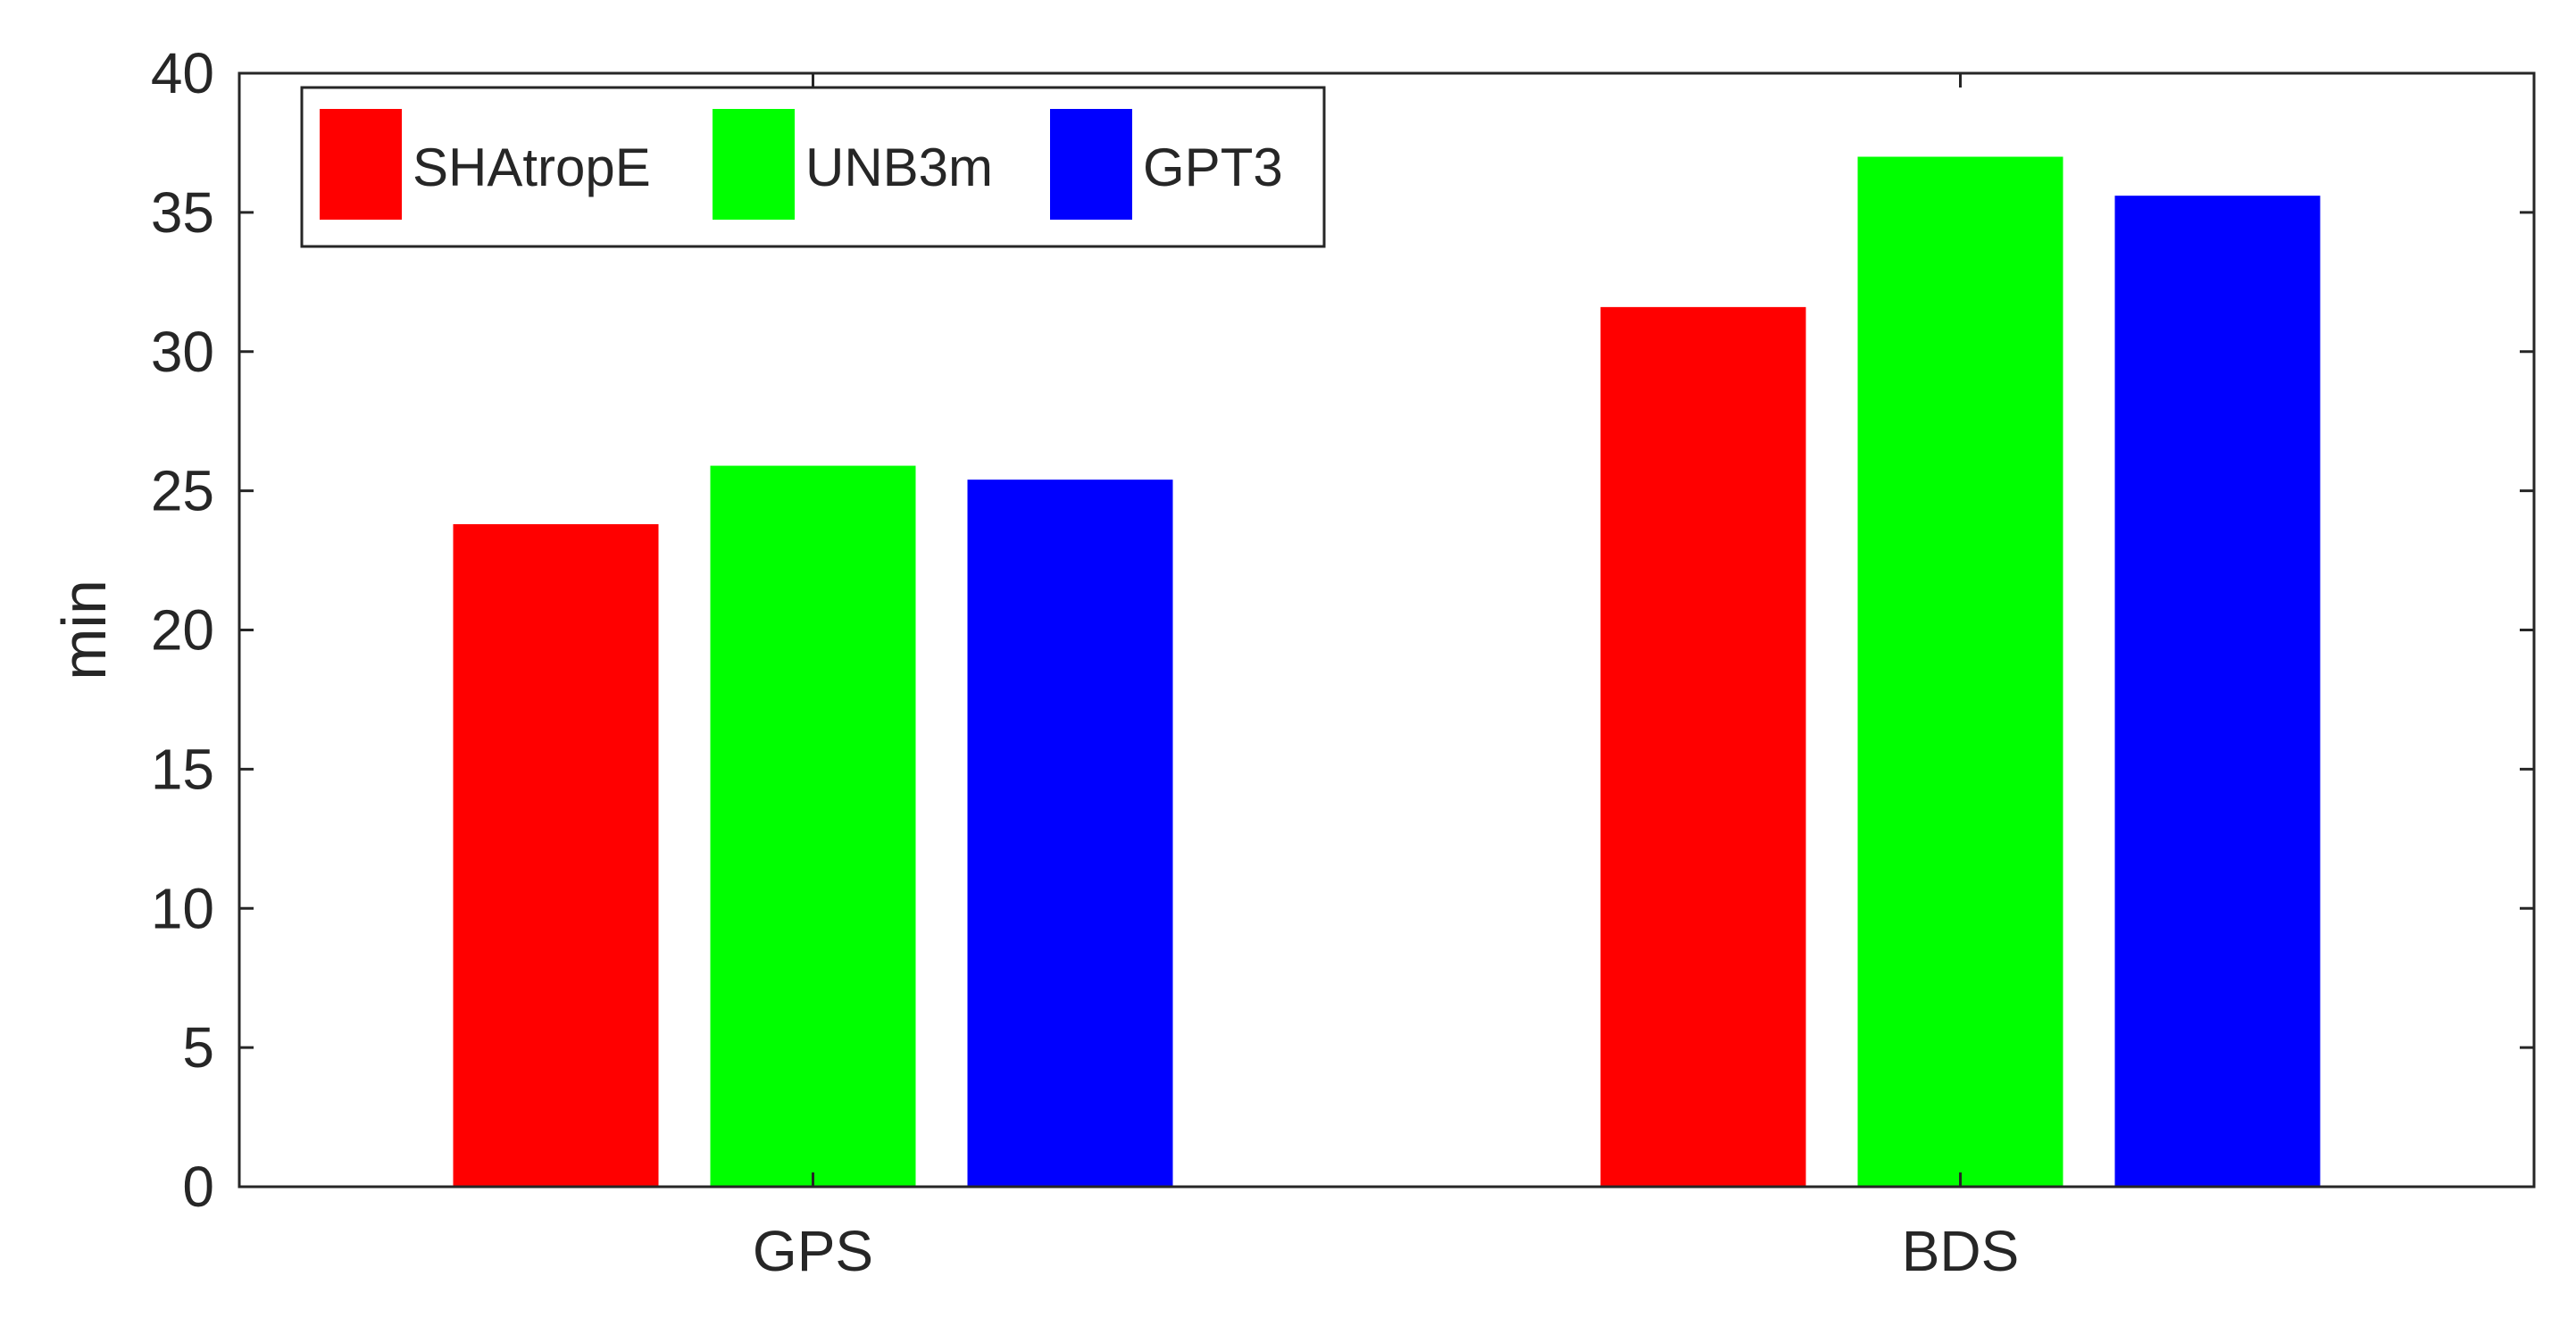 Image resolution: width=2576 pixels, height=1318 pixels. I want to click on y-tick-label: 10, so click(182, 908).